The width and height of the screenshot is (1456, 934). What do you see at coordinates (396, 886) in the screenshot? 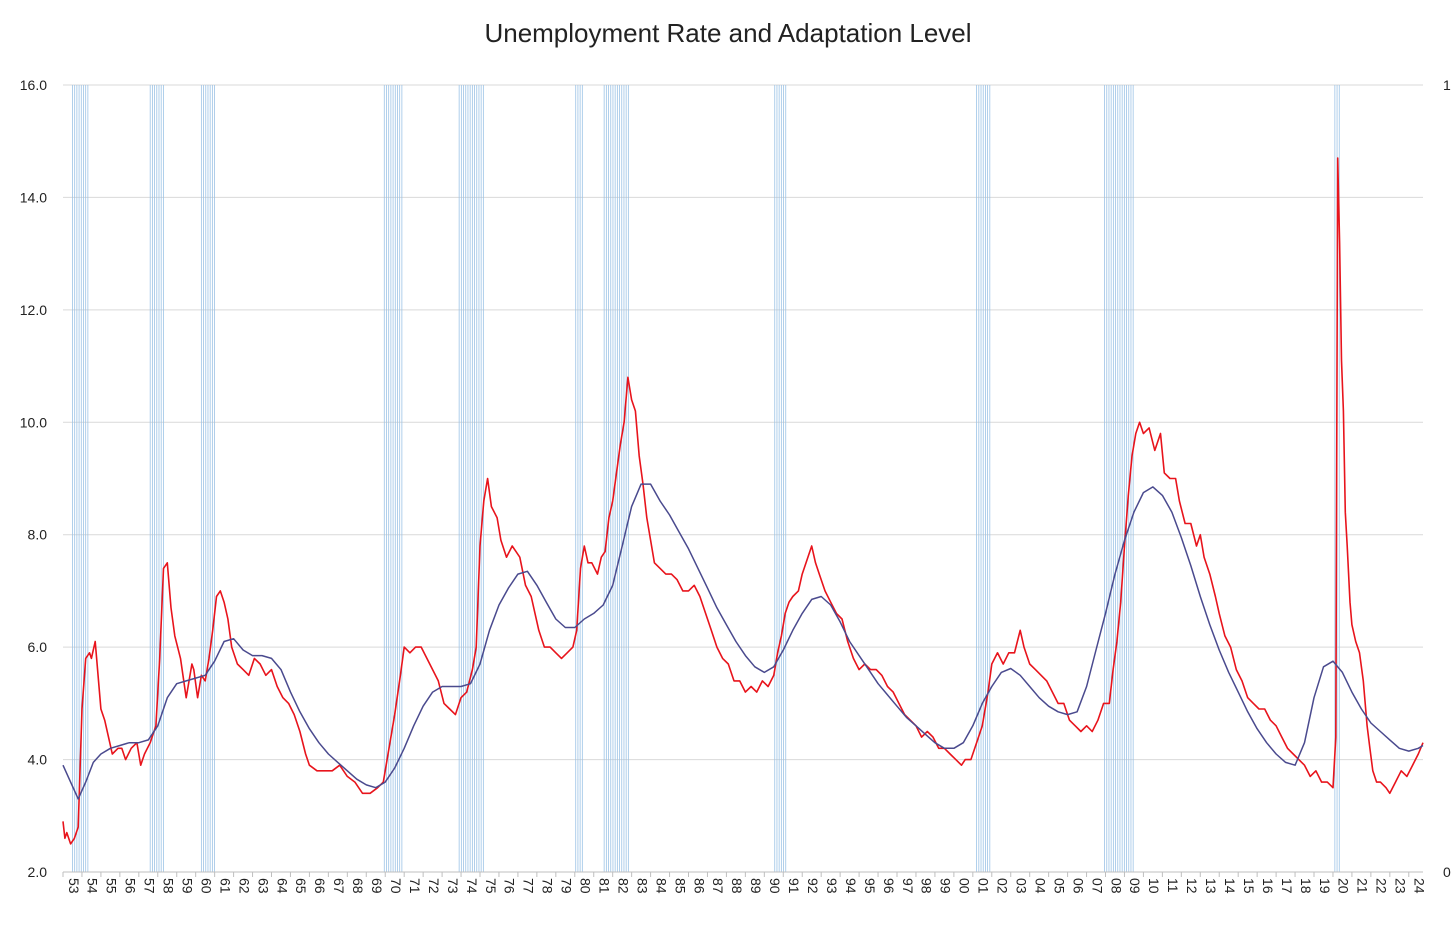
I see `x-tick-label: 70` at bounding box center [396, 886].